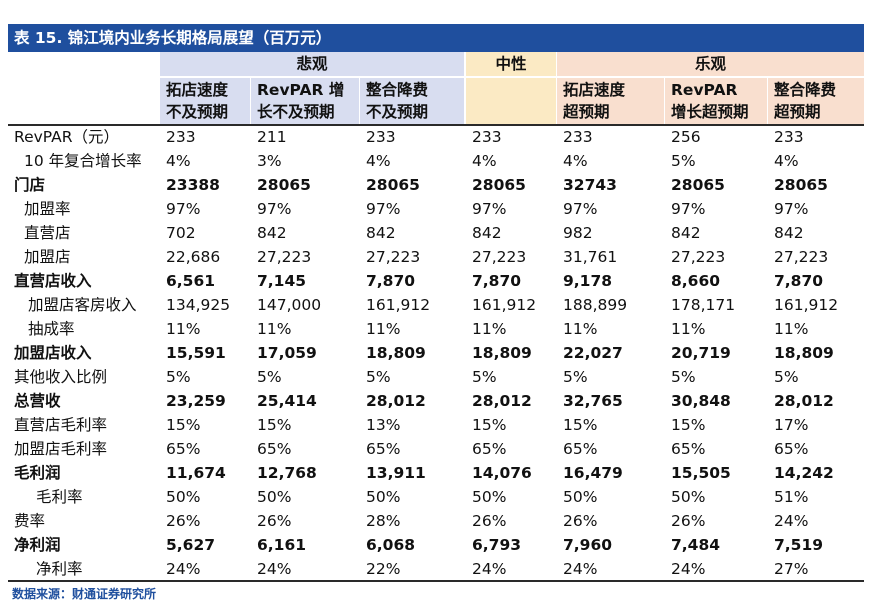 This screenshot has width=881, height=616. What do you see at coordinates (436, 425) in the screenshot?
I see `table-row: 直营店毛利率 15% 15% 13% 15% 15% 15% 17%` at bounding box center [436, 425].